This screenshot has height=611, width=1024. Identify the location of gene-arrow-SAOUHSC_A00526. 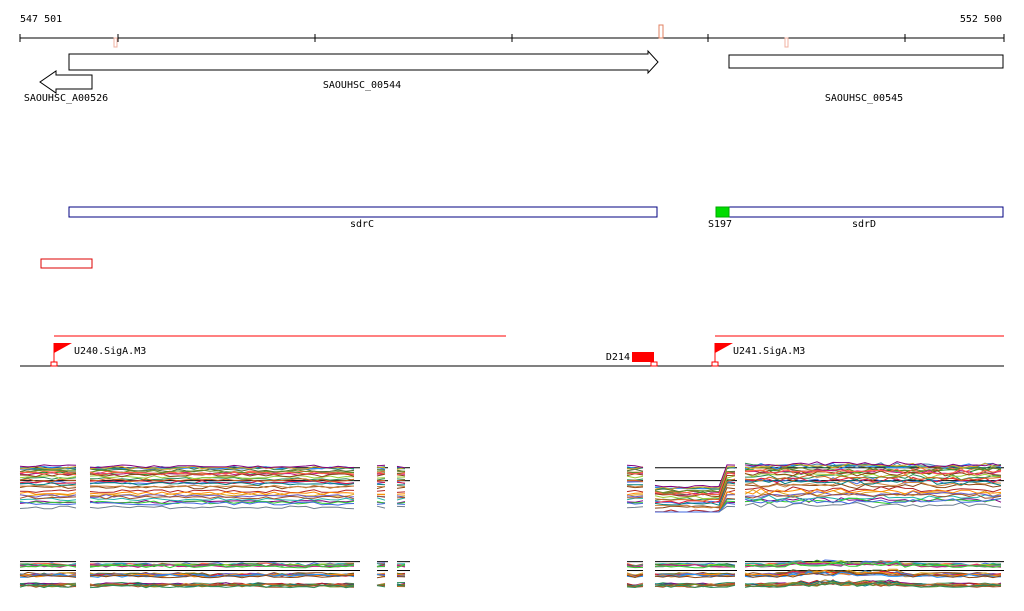
(66, 82).